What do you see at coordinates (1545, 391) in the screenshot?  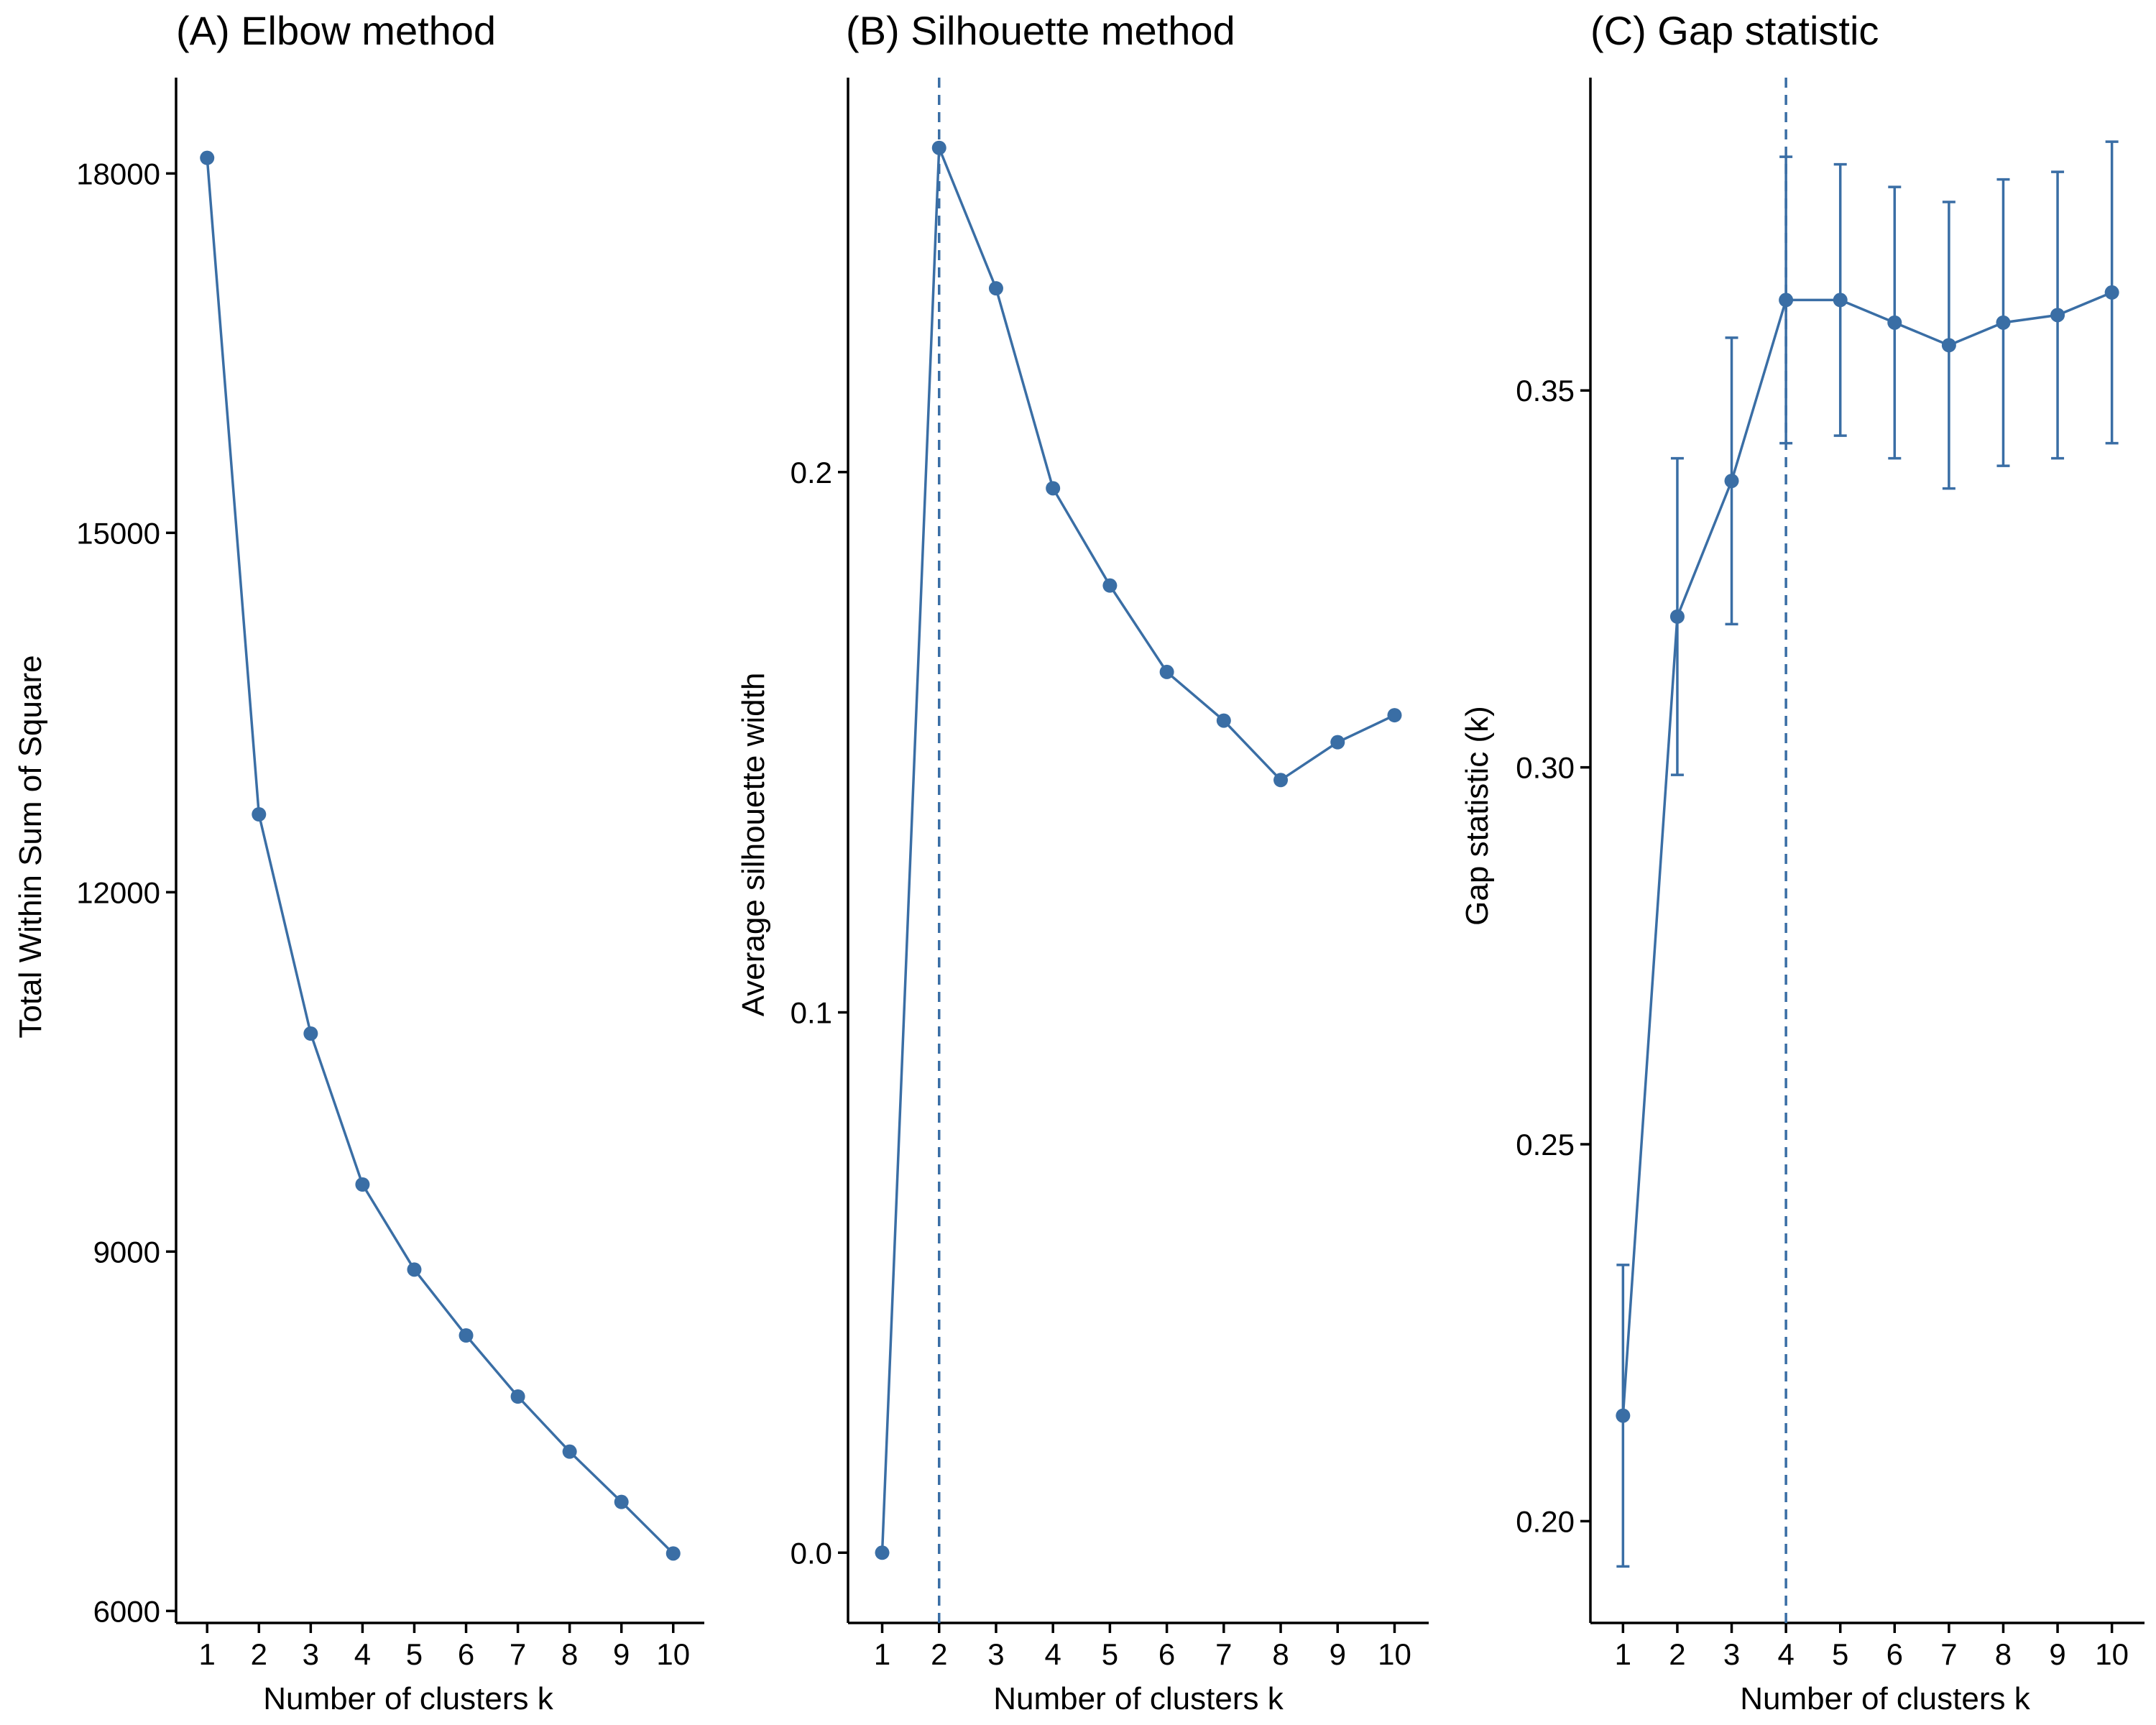 I see `gap-y-tick-label: 0.35` at bounding box center [1545, 391].